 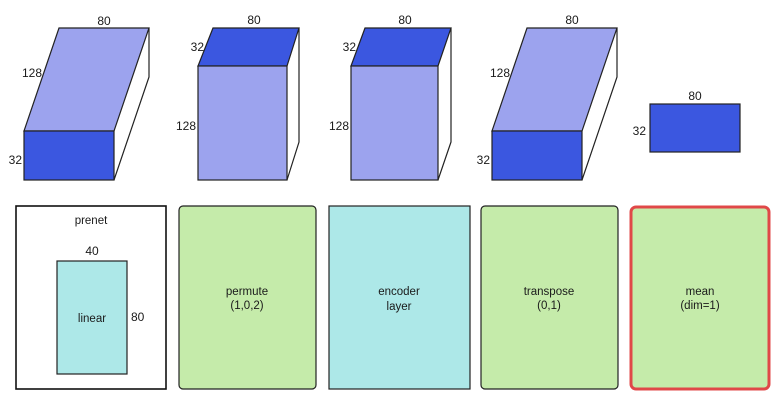 What do you see at coordinates (186, 126) in the screenshot?
I see `tensor-permuted-front-dim: 128` at bounding box center [186, 126].